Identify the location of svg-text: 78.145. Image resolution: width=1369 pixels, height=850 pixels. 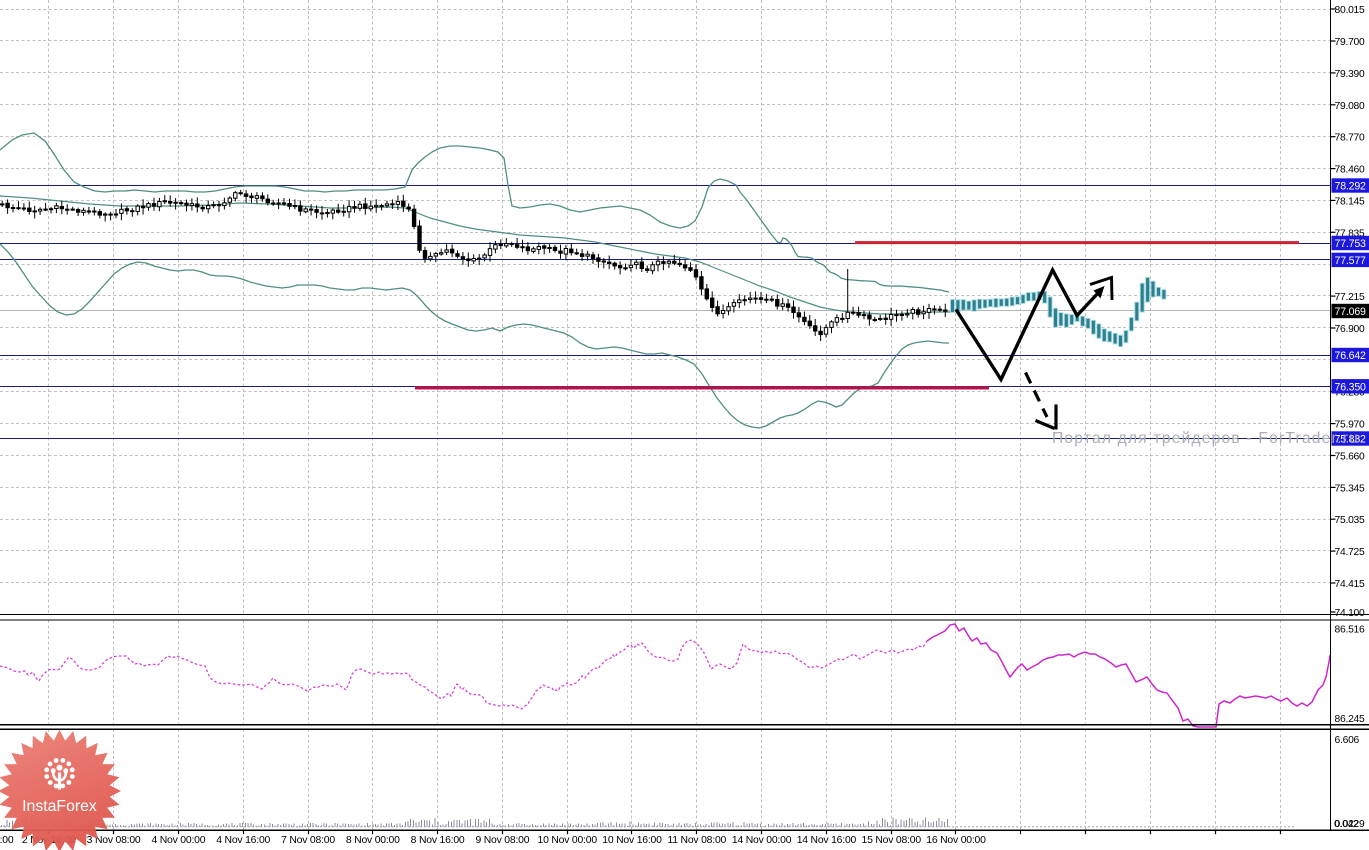
(1350, 201).